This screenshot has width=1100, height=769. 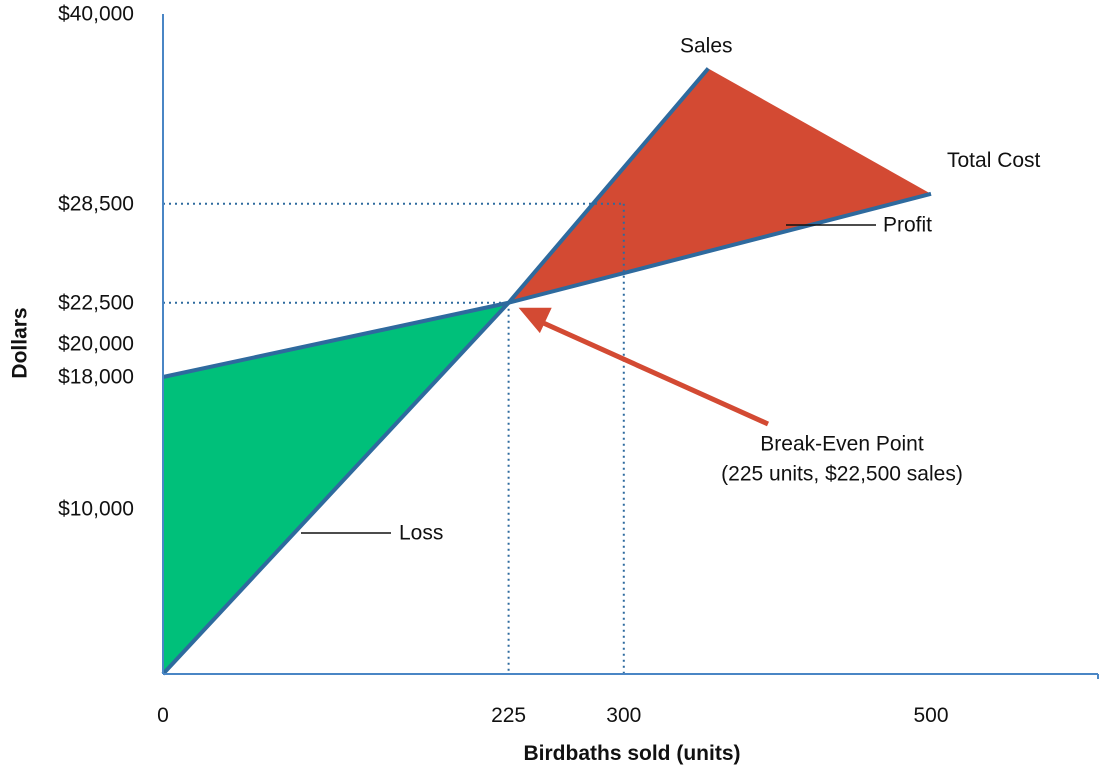 What do you see at coordinates (96, 344) in the screenshot?
I see `y-tick-label: $20,000` at bounding box center [96, 344].